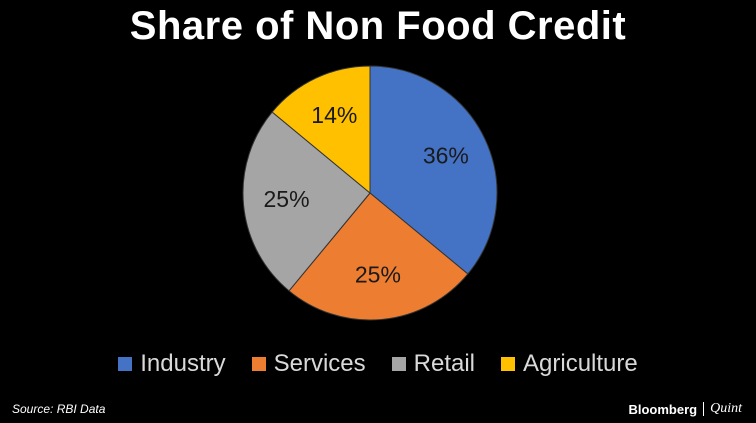 This screenshot has width=756, height=423. Describe the element at coordinates (321, 130) in the screenshot. I see `pie-slice-agriculture` at that location.